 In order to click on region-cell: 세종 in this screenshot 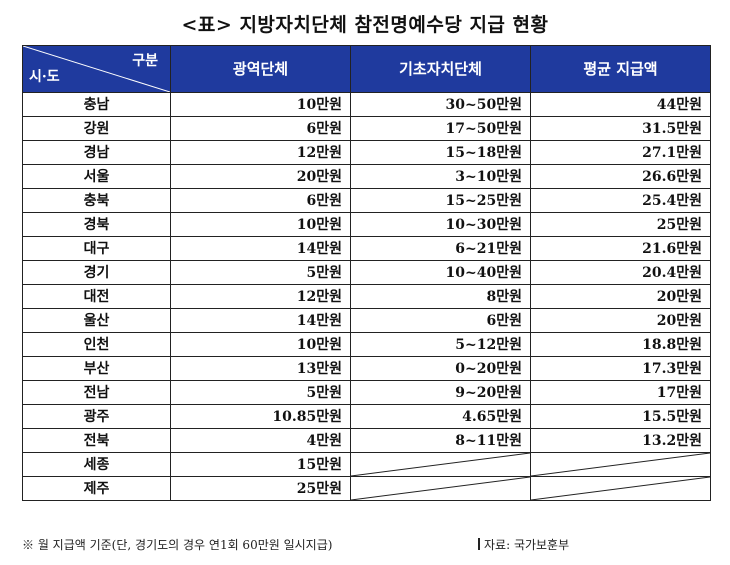, I will do `click(96, 464)`.